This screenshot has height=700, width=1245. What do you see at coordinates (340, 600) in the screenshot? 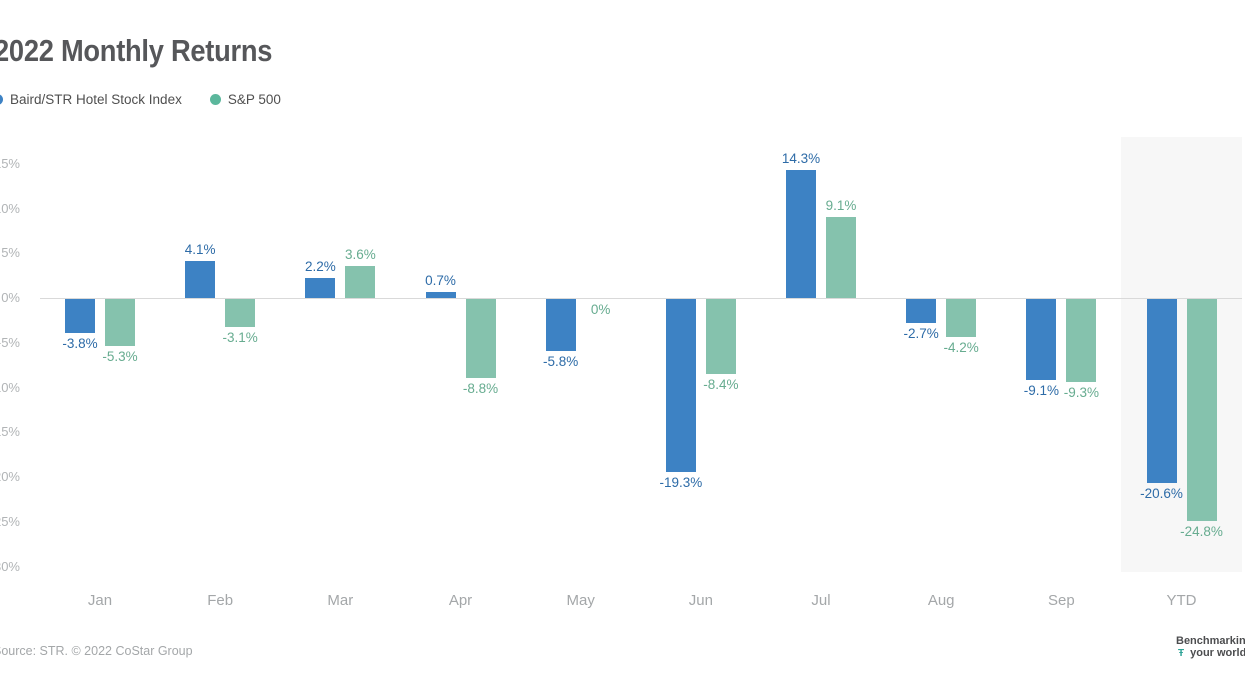
I see `x-axis-label: Mar` at bounding box center [340, 600].